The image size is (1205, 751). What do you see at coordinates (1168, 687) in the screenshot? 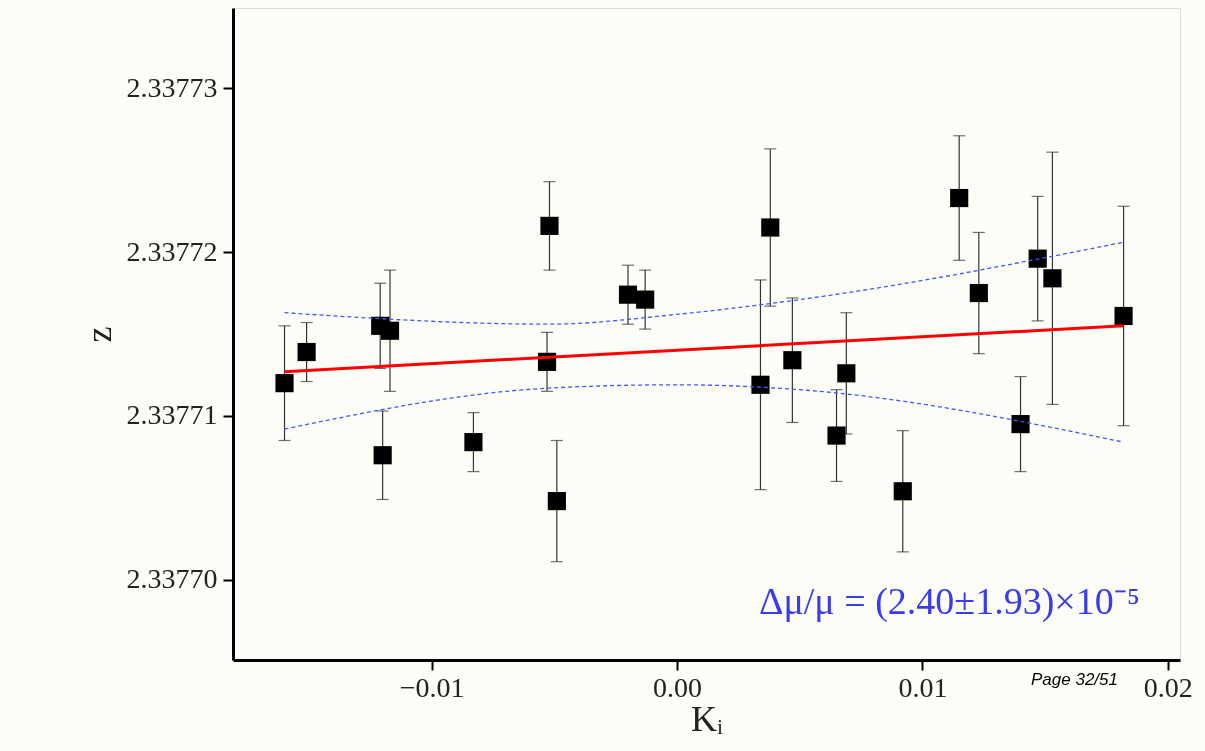
I see `x-tick-label: 0.02` at bounding box center [1168, 687].